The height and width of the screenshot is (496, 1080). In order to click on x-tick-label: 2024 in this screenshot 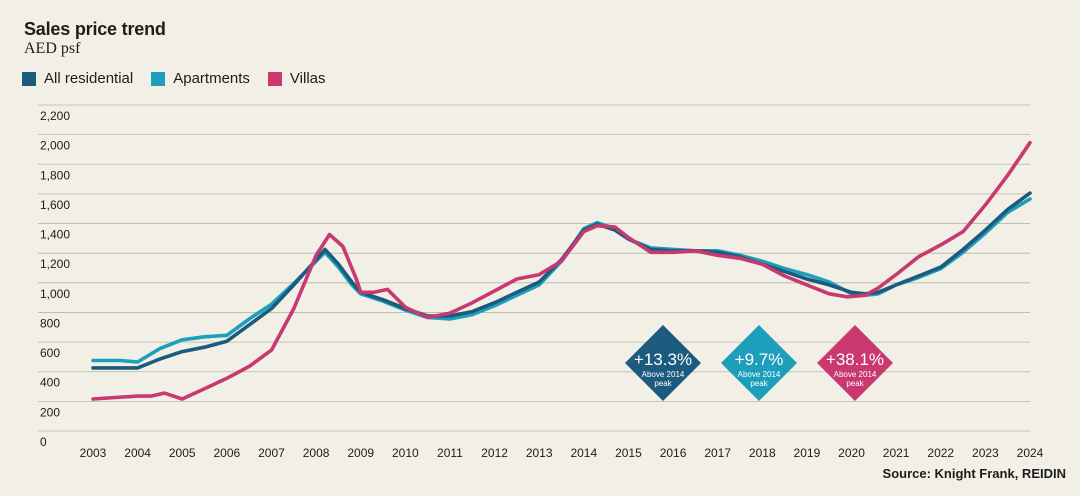, I will do `click(1030, 453)`.